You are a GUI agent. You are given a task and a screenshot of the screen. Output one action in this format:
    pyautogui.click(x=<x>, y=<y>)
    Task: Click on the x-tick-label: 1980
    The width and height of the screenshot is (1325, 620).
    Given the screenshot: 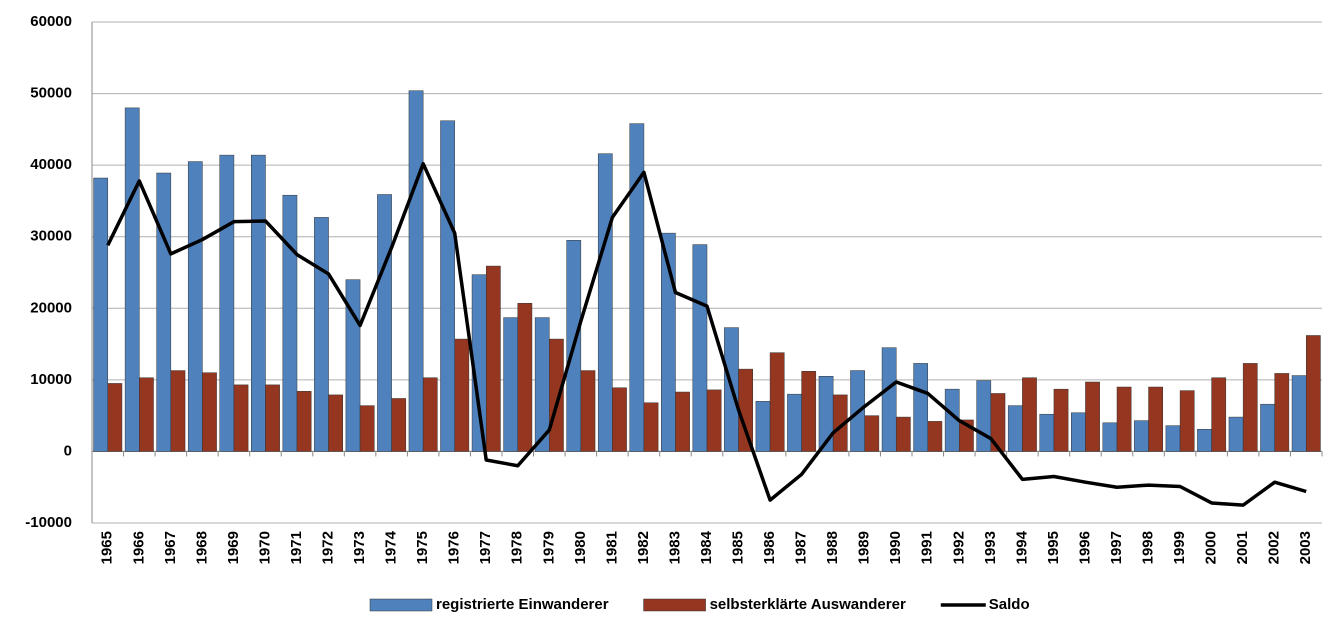 What is the action you would take?
    pyautogui.click(x=580, y=547)
    